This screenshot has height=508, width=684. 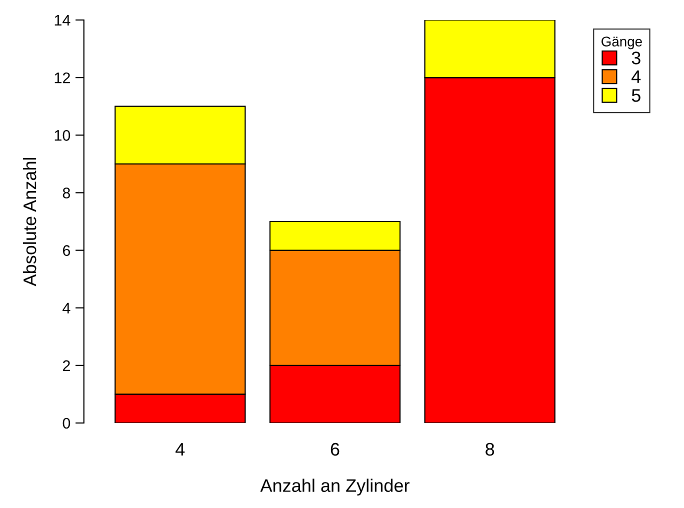 What do you see at coordinates (62, 78) in the screenshot?
I see `y-tick-label: 12` at bounding box center [62, 78].